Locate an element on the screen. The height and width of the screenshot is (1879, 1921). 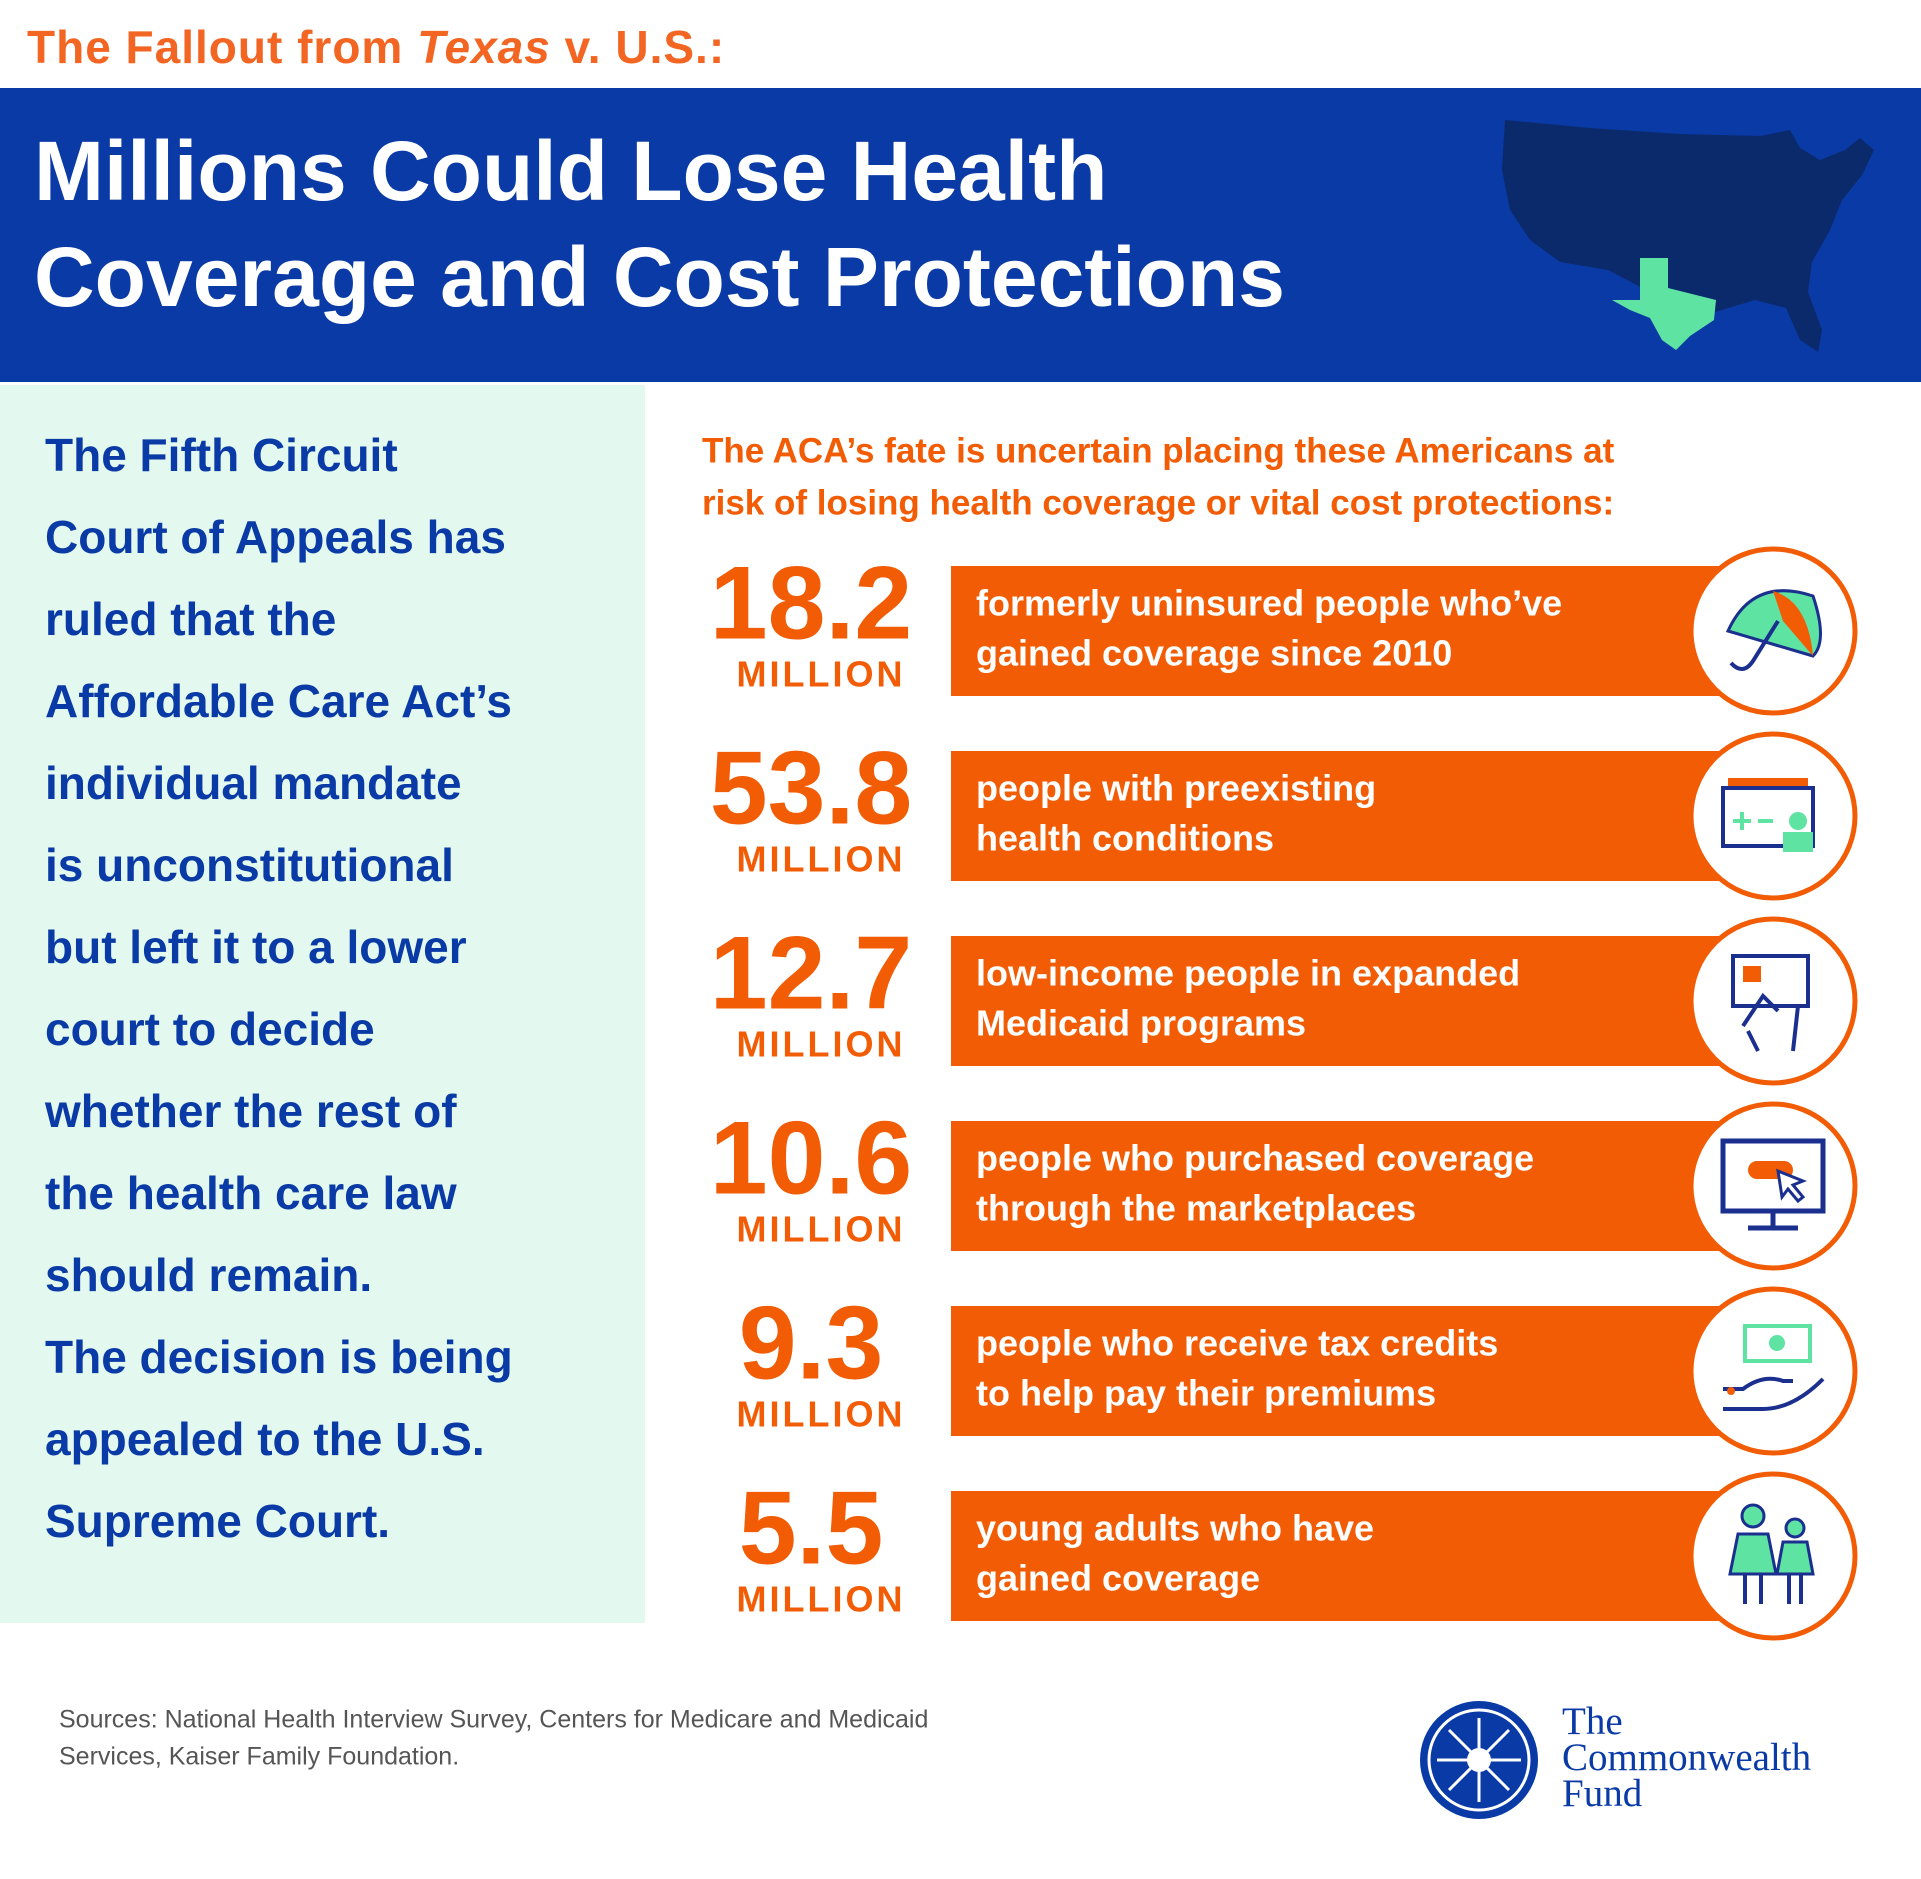
row-number: 10.6 is located at coordinates (811, 1158).